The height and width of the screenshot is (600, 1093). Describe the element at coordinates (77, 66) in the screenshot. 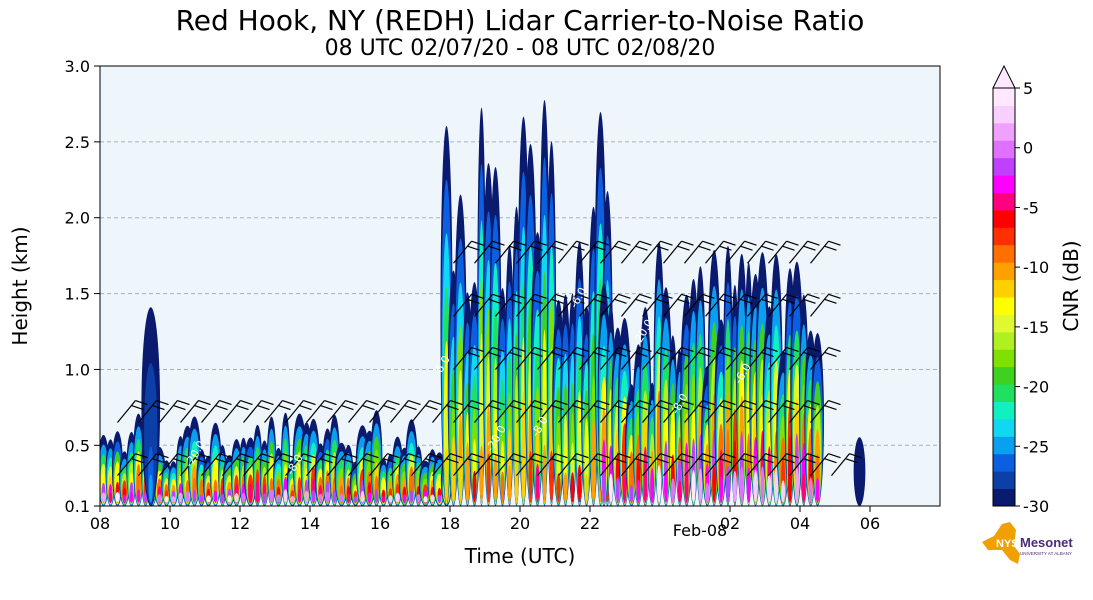

I see `y-tick-label: 3.0` at that location.